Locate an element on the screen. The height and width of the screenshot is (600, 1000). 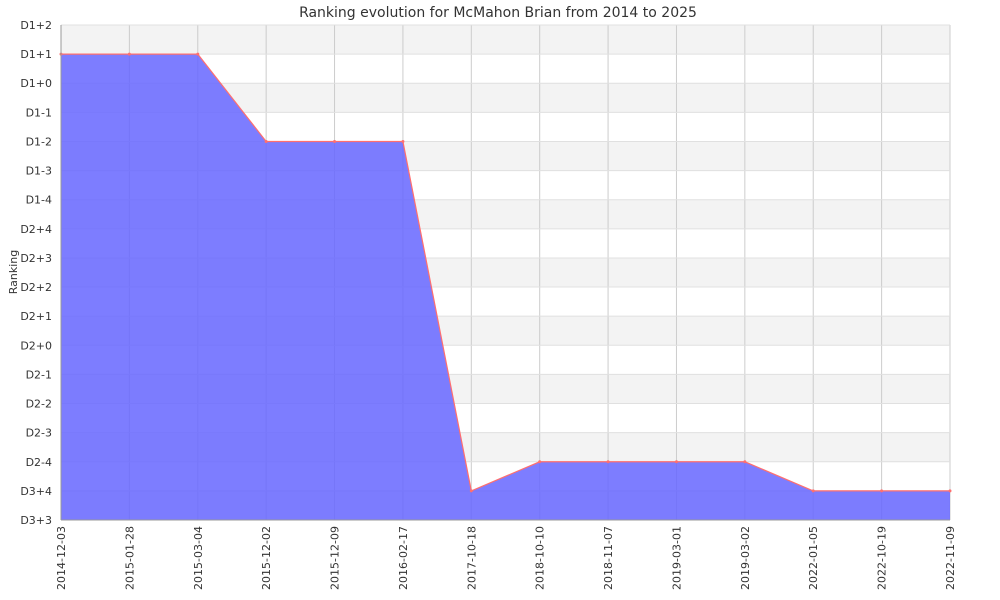
y-tick-label: D3+3 is located at coordinates (36, 520).